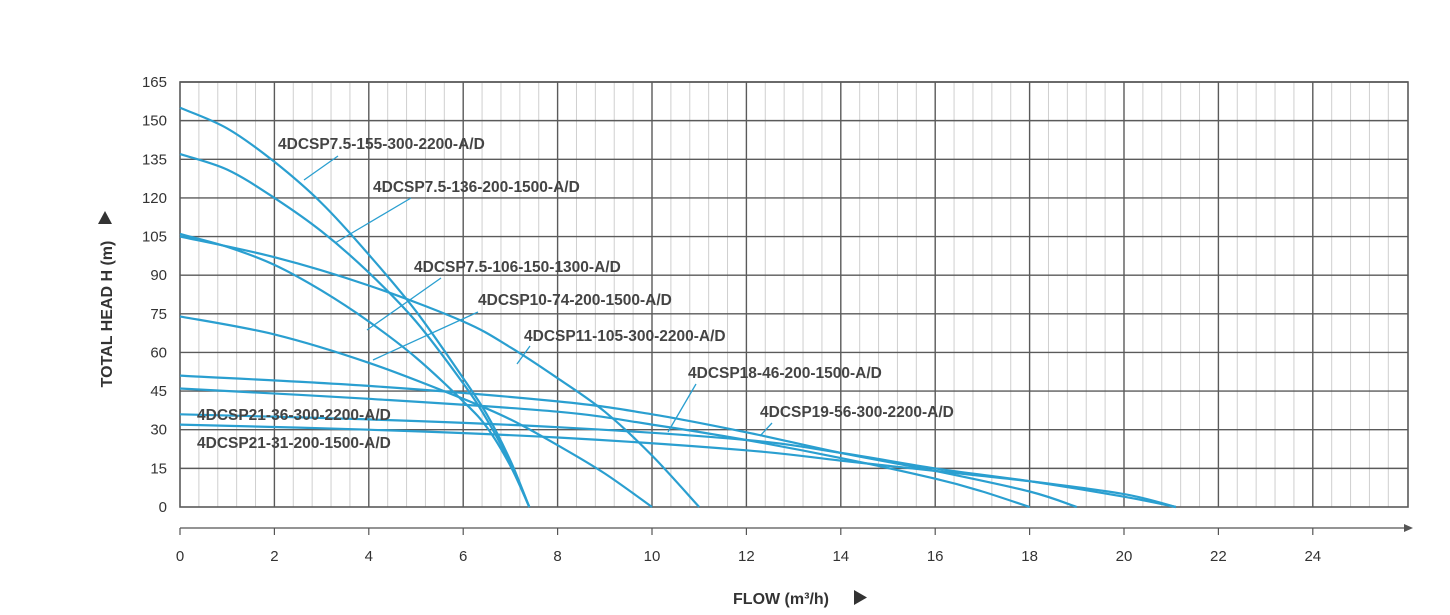  I want to click on x-tick-label: 12, so click(746, 556).